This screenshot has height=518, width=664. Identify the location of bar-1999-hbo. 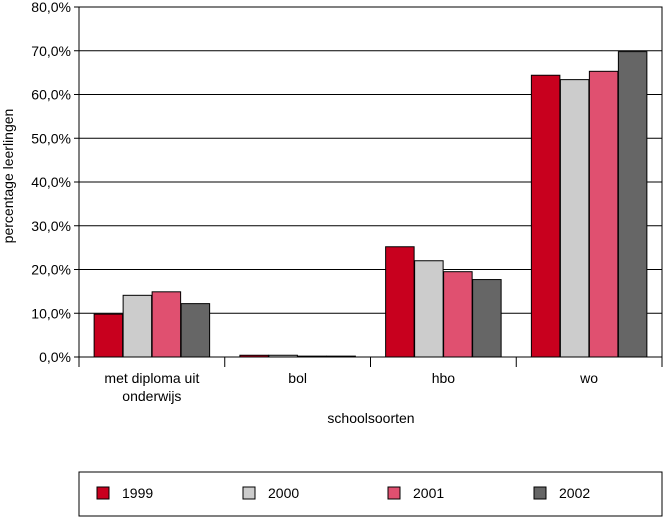
(400, 302).